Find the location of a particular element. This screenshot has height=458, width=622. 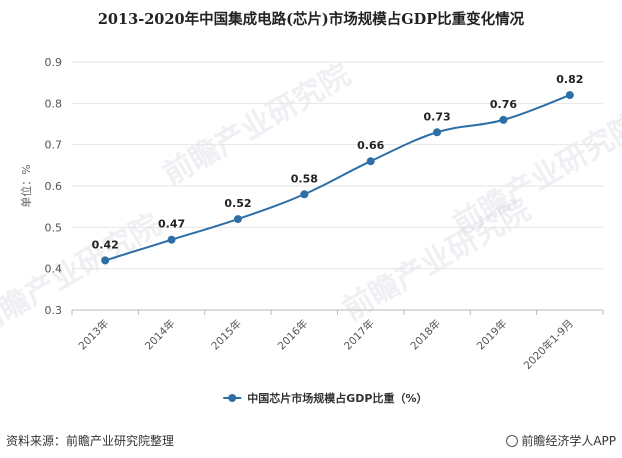

x-tick-label: 2014年 is located at coordinates (160, 335).